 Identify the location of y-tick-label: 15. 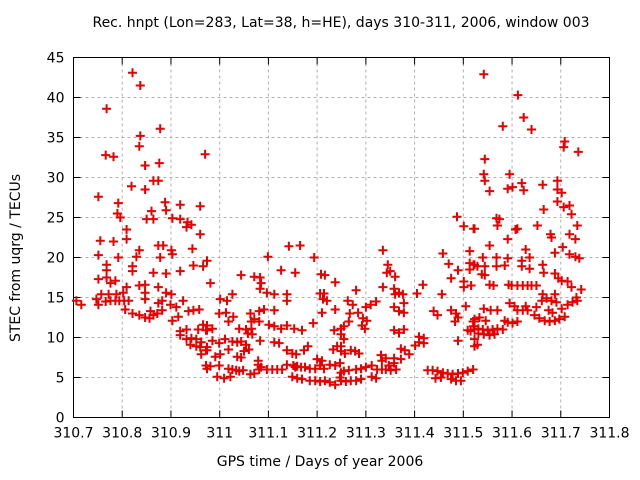
(56, 299).